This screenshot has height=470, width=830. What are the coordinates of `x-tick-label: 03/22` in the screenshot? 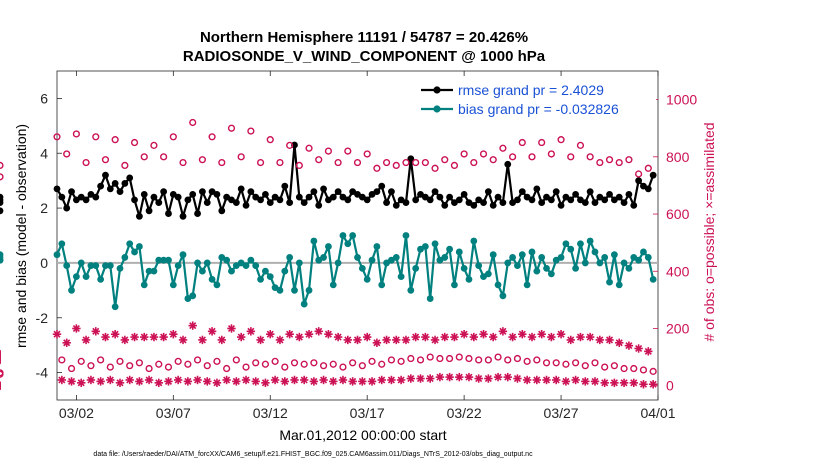 It's located at (464, 413).